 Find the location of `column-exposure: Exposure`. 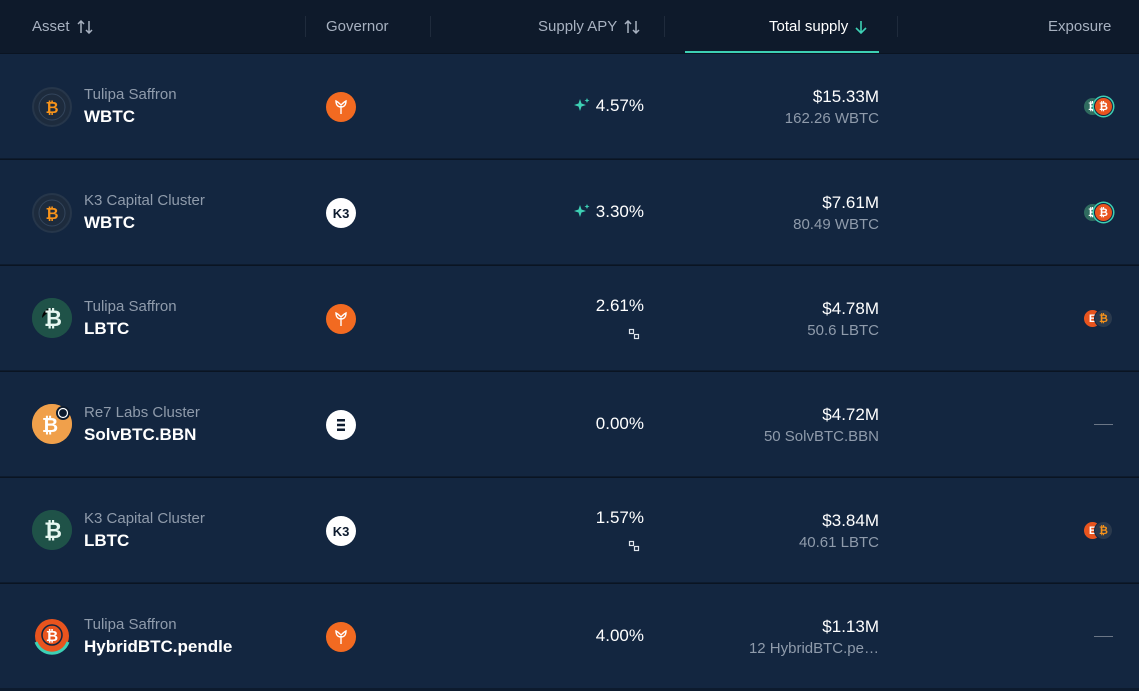

column-exposure: Exposure is located at coordinates (1079, 26).